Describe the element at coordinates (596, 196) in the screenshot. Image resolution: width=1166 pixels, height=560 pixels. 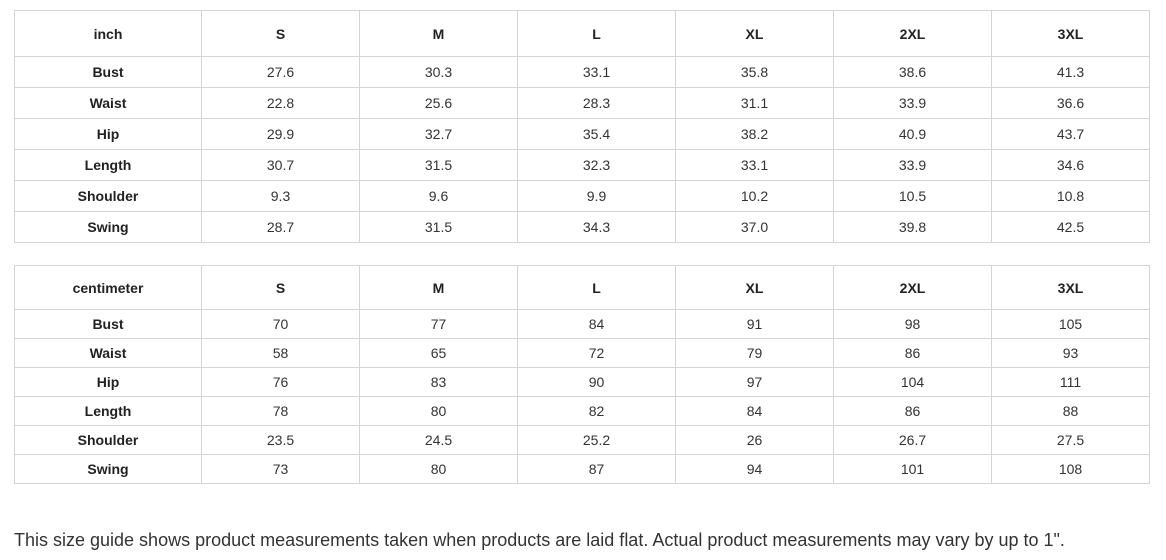
I see `measurement-value: 9.9` at that location.